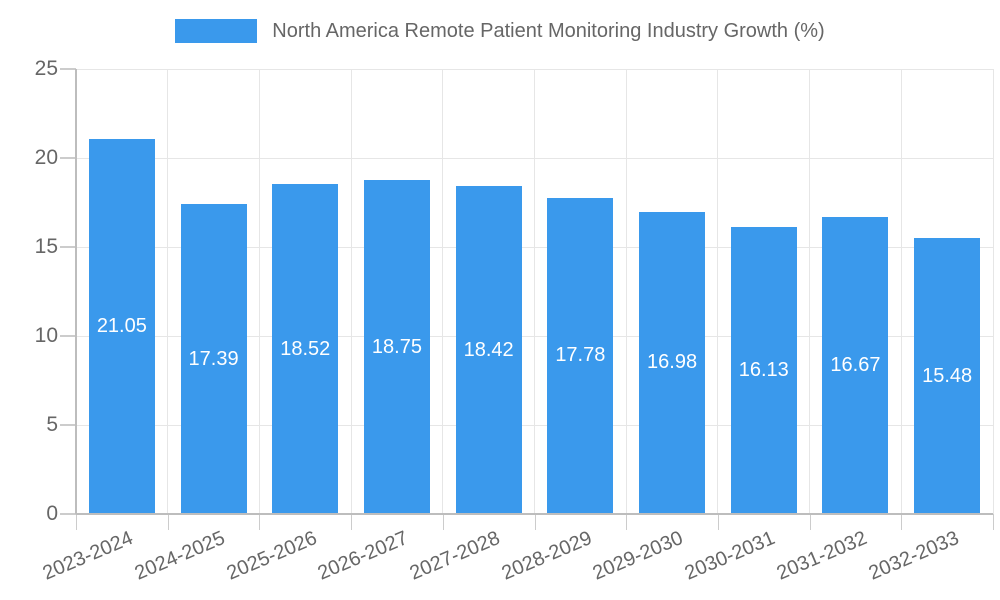 This screenshot has height=600, width=1000. Describe the element at coordinates (46, 68) in the screenshot. I see `y-tick-label: 25` at that location.